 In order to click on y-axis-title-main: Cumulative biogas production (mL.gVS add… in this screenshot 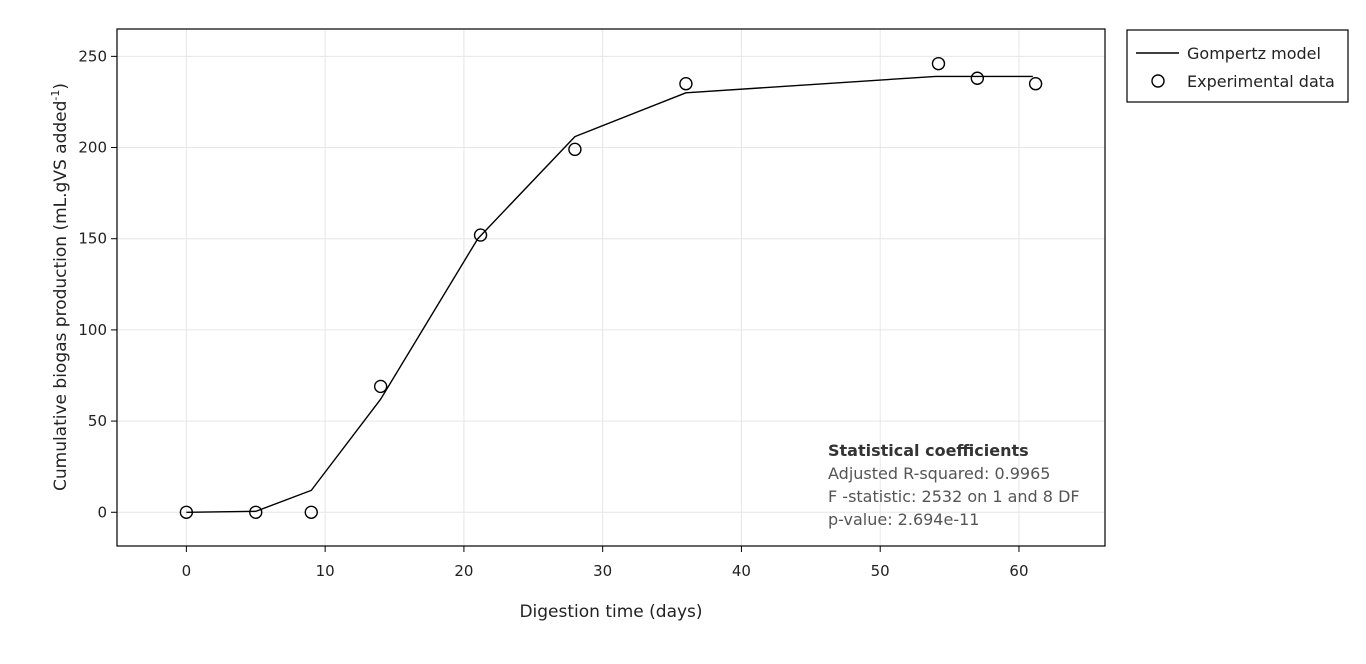, I will do `click(61, 296)`.